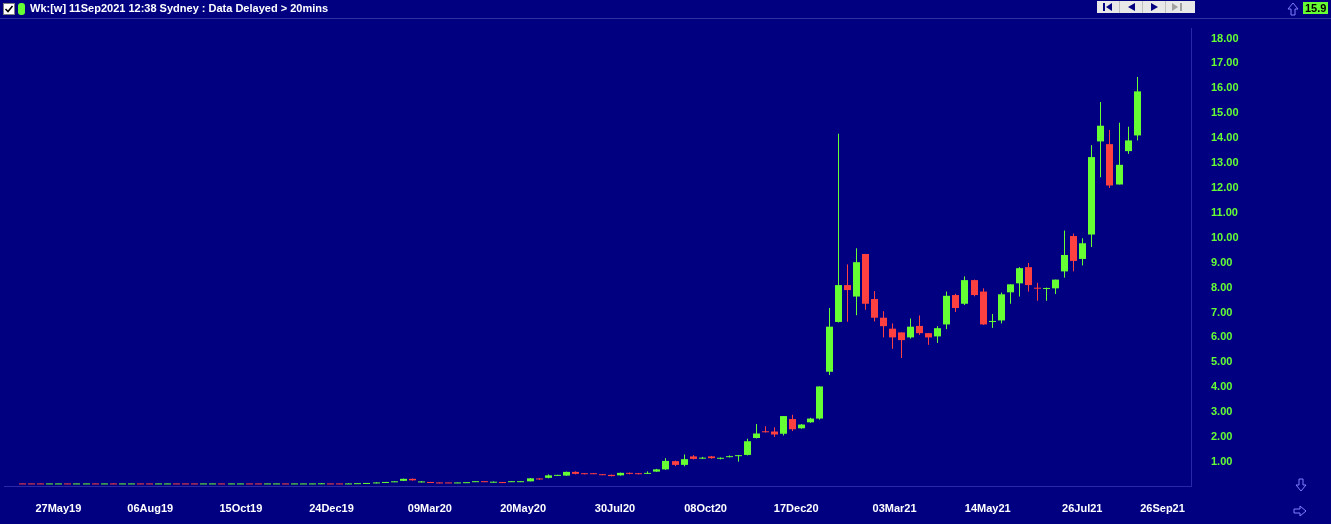 Image resolution: width=1331 pixels, height=524 pixels. I want to click on x-tick-label: 20May20, so click(523, 508).